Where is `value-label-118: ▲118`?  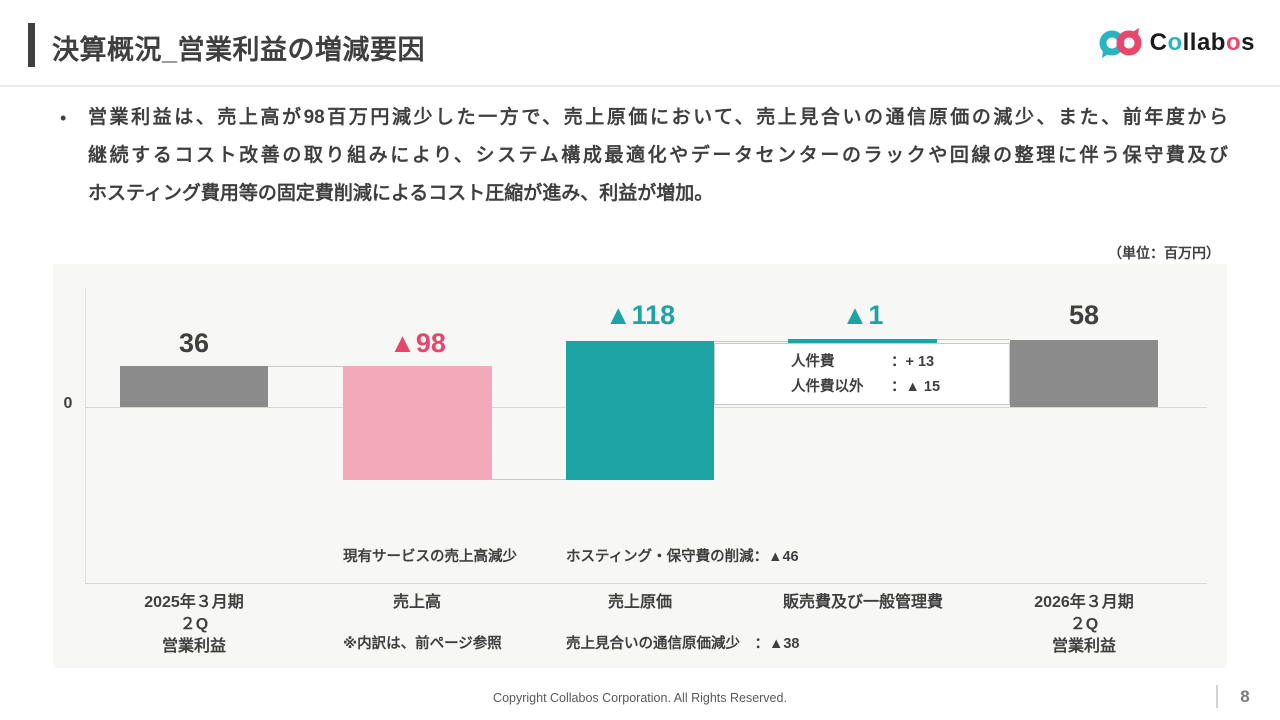
value-label-118: ▲118 is located at coordinates (640, 315).